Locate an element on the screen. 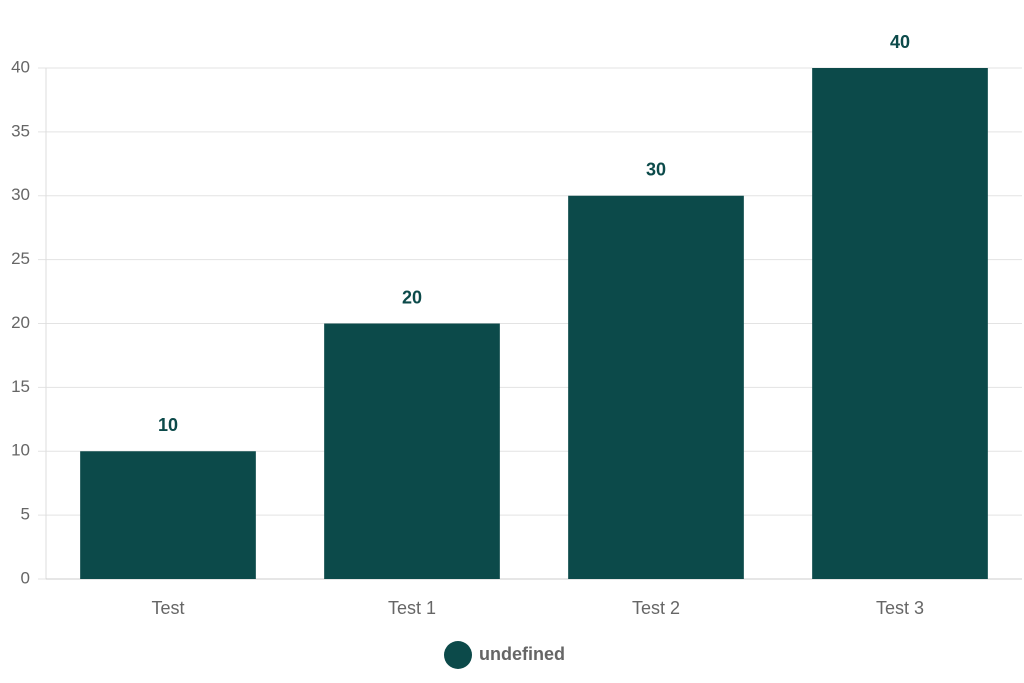  x-tick-label: Test is located at coordinates (167, 608).